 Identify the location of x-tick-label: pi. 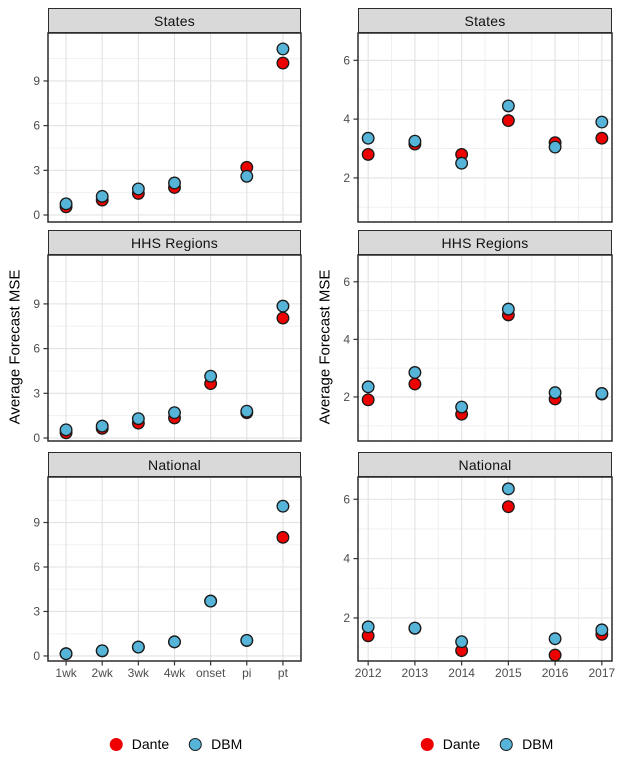
(246, 673).